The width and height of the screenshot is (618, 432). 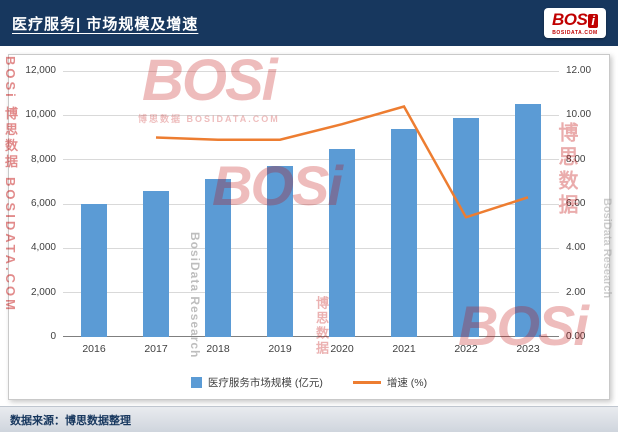 I want to click on x-axis-tick: 2020, so click(x=342, y=349).